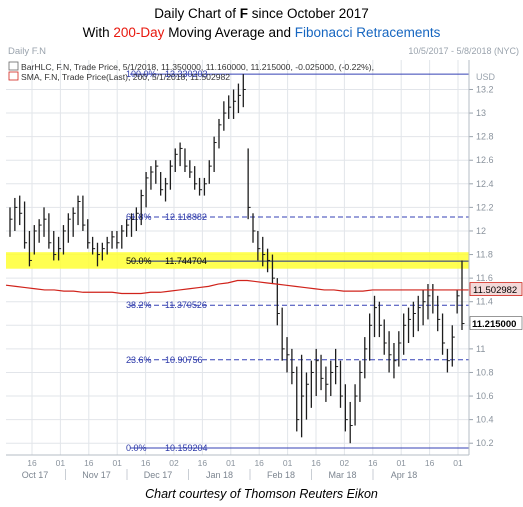 The image size is (523, 507). I want to click on fib-value-label: 12.118882, so click(186, 217).